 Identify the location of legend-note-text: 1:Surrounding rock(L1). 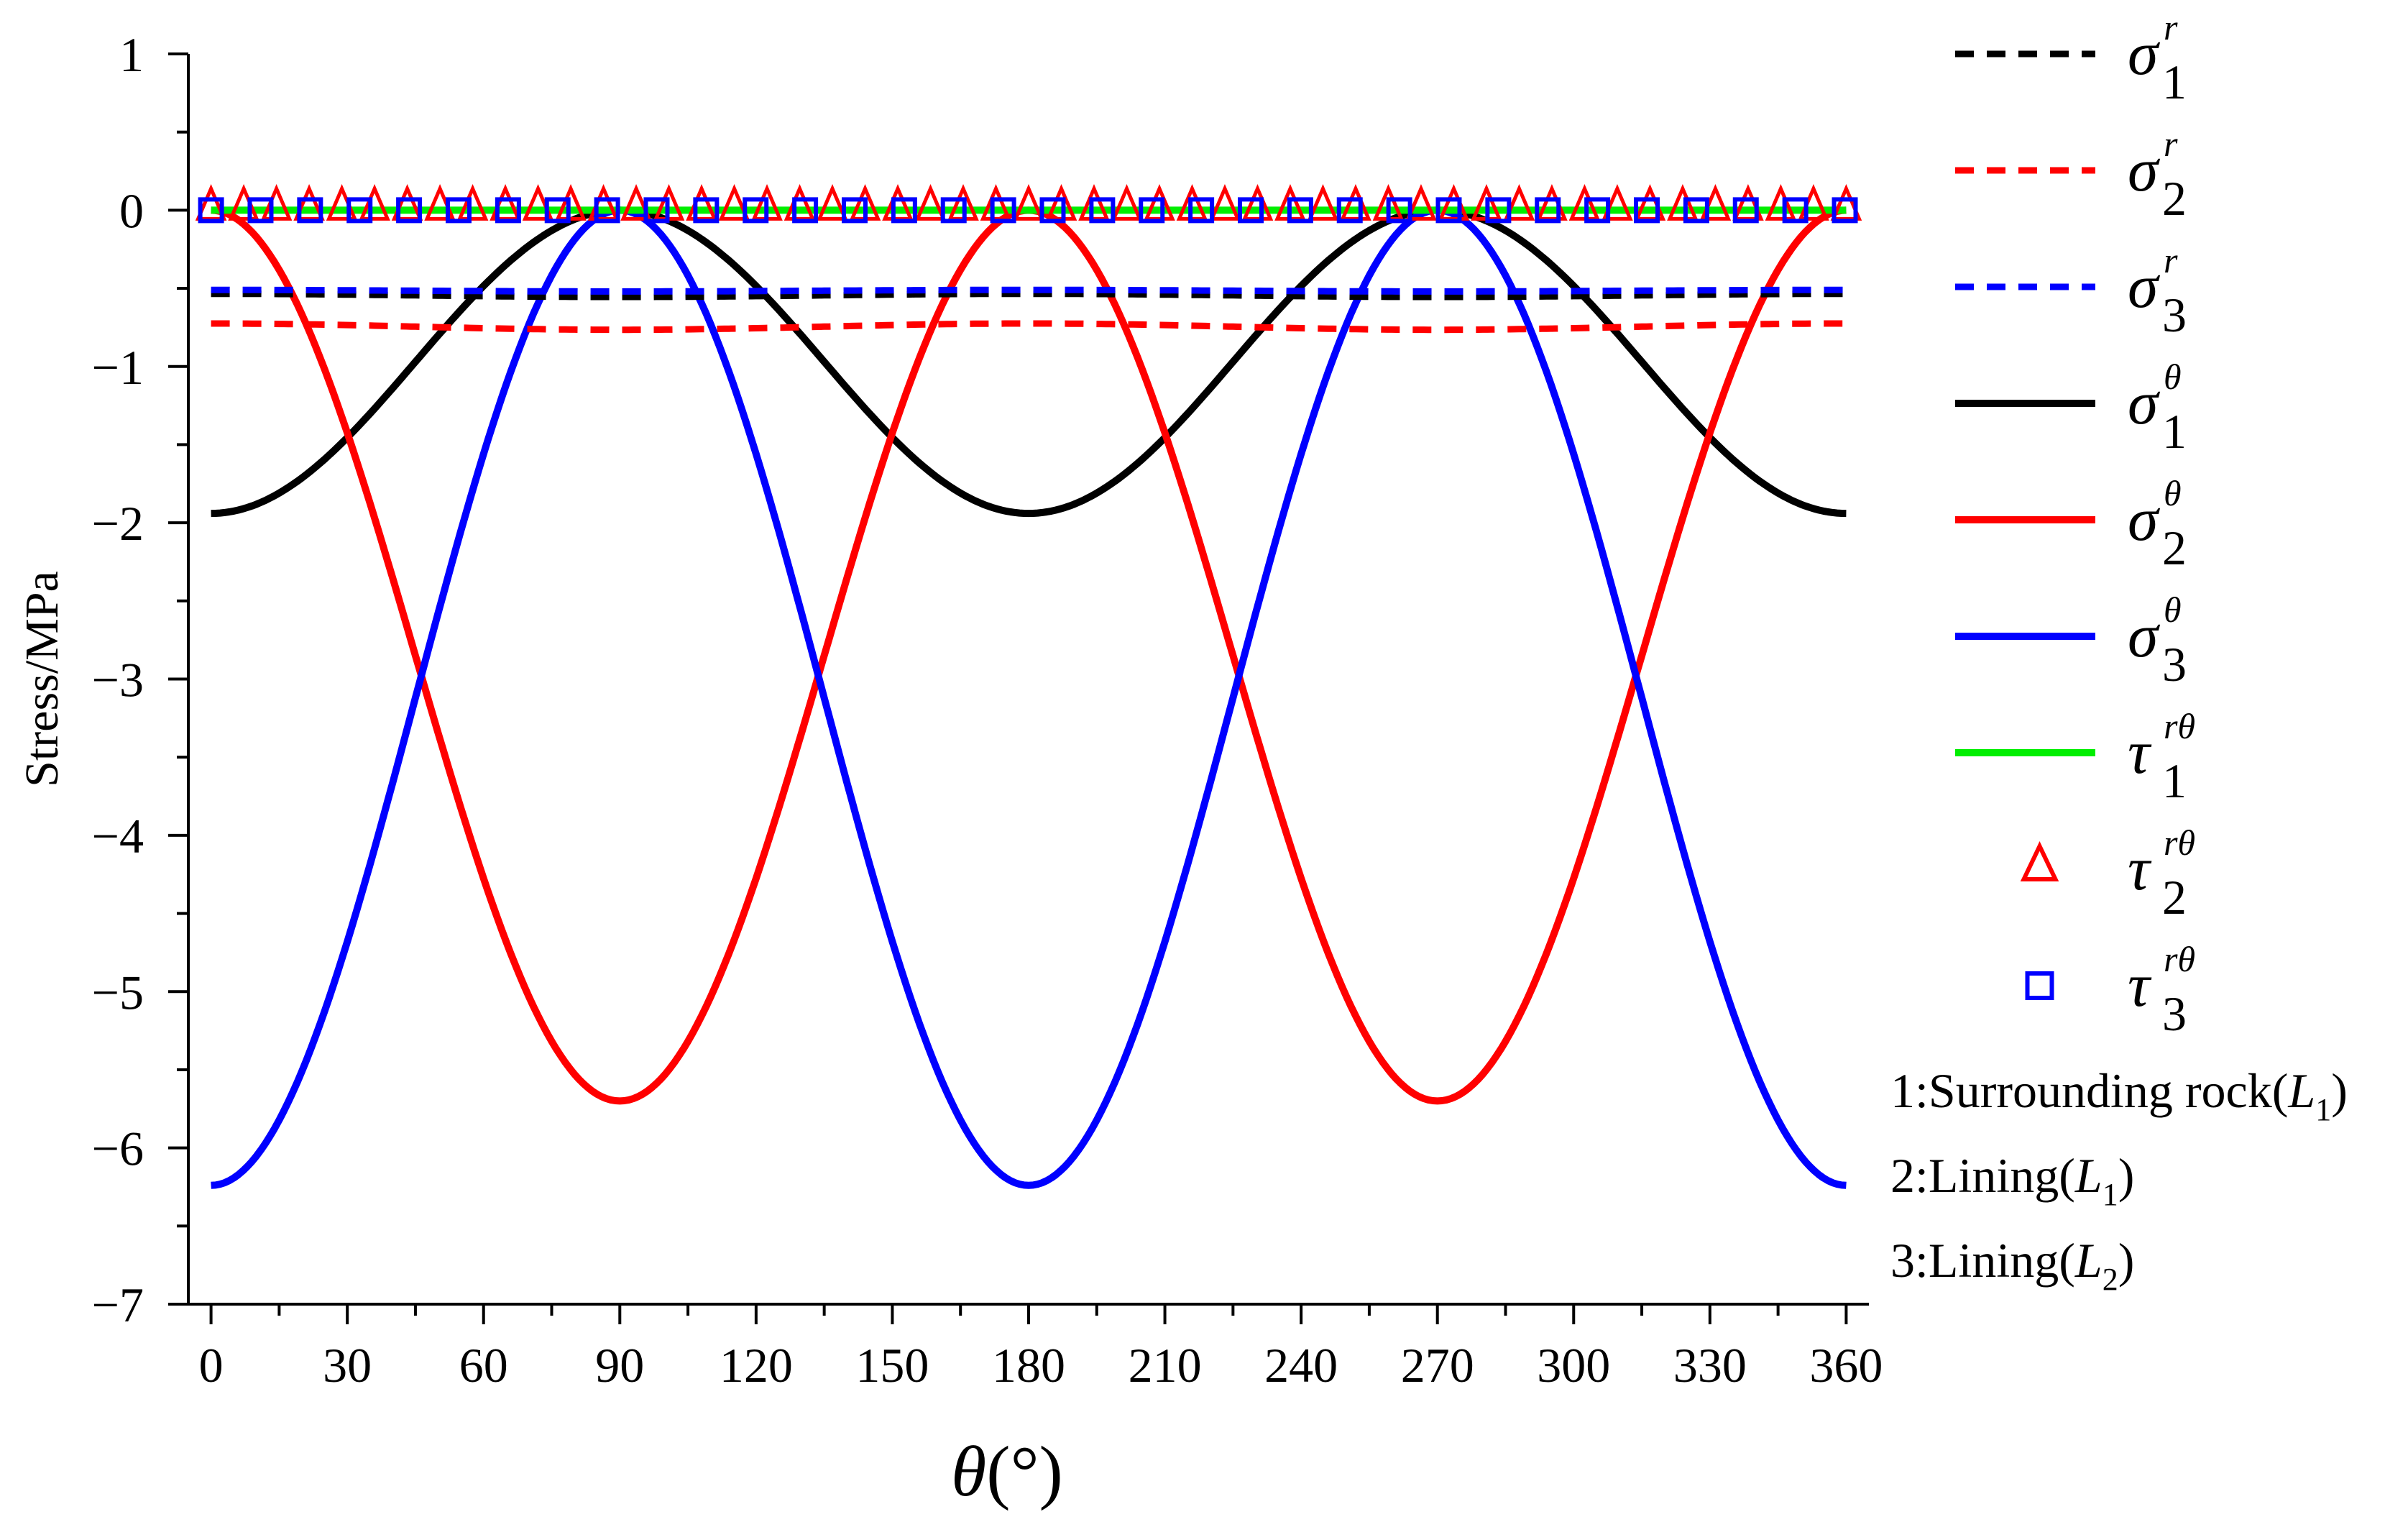
(2119, 1095).